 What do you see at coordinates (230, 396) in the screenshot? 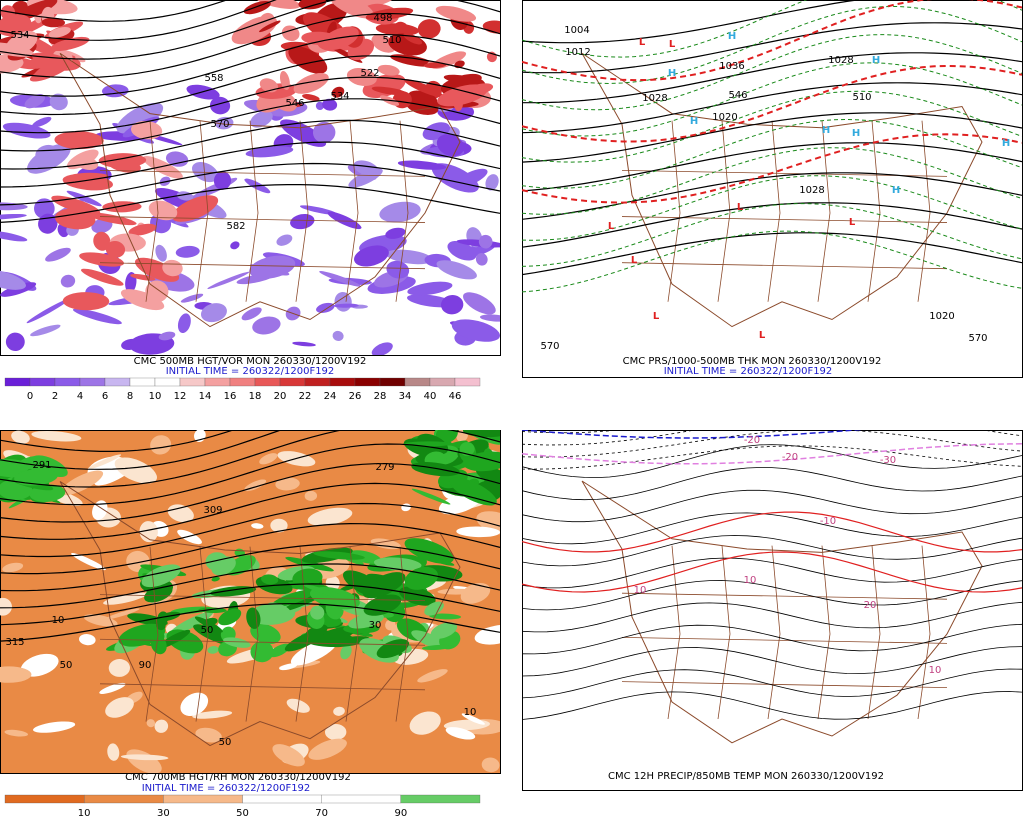
I see `colorbar-label: 16` at bounding box center [230, 396].